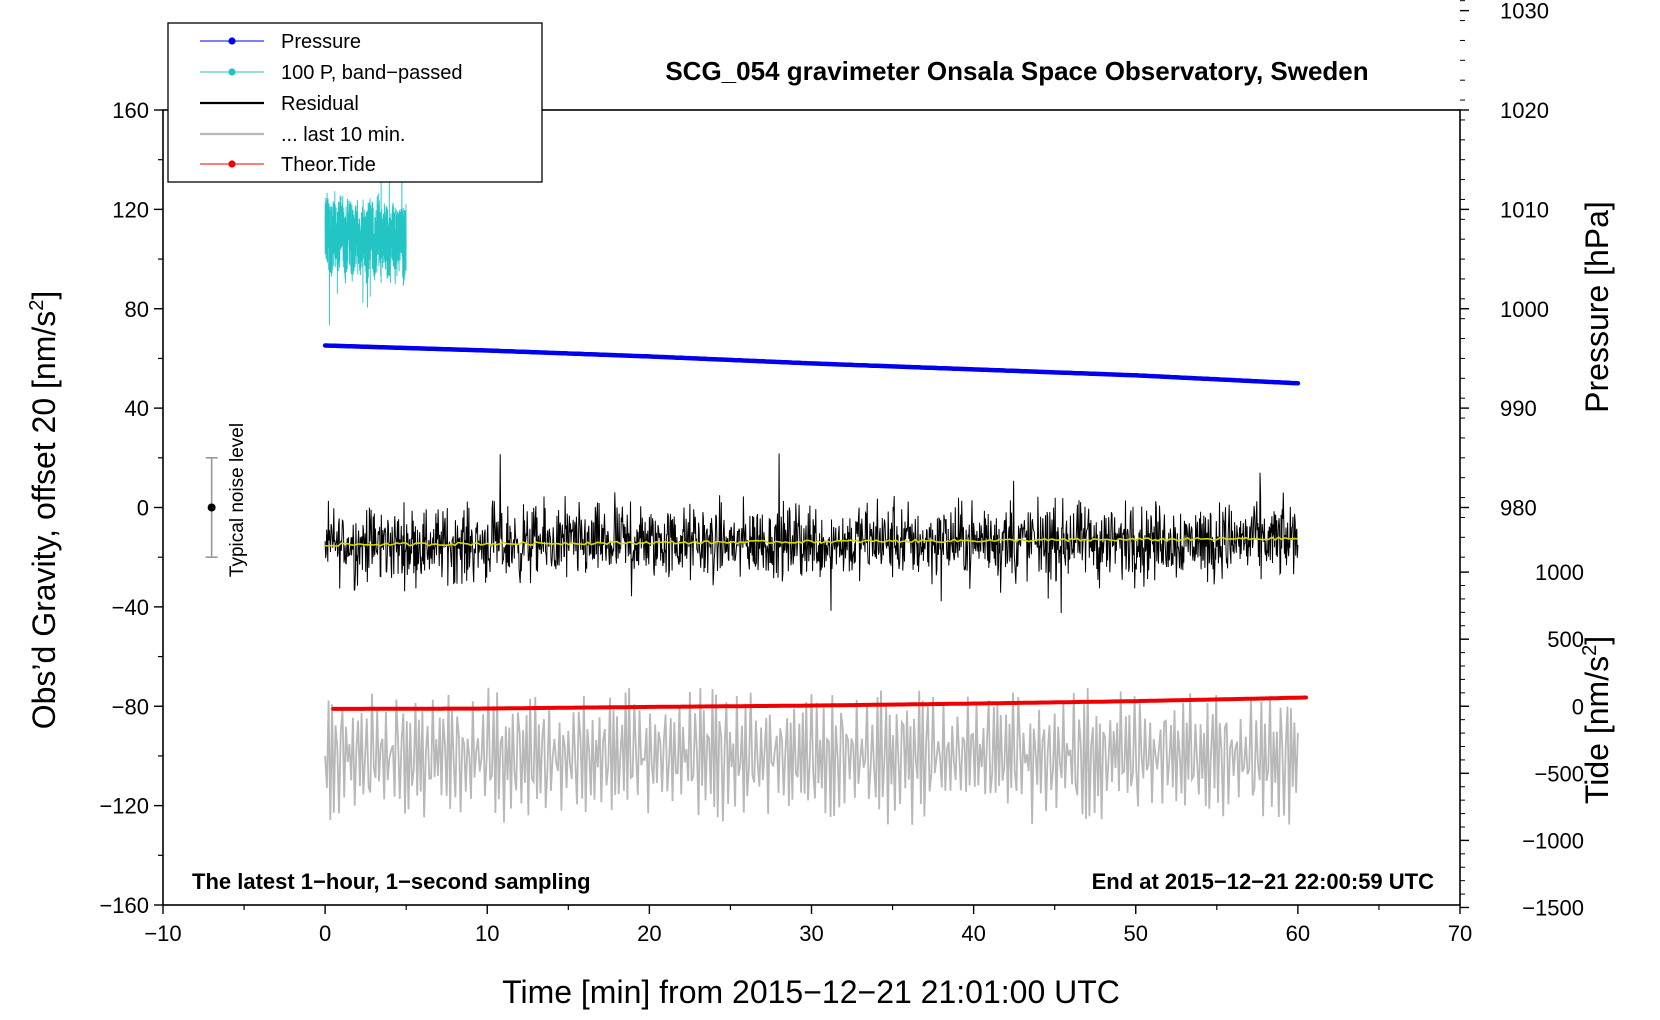  I want to click on pressure-tick-label: 1030, so click(1524, 12).